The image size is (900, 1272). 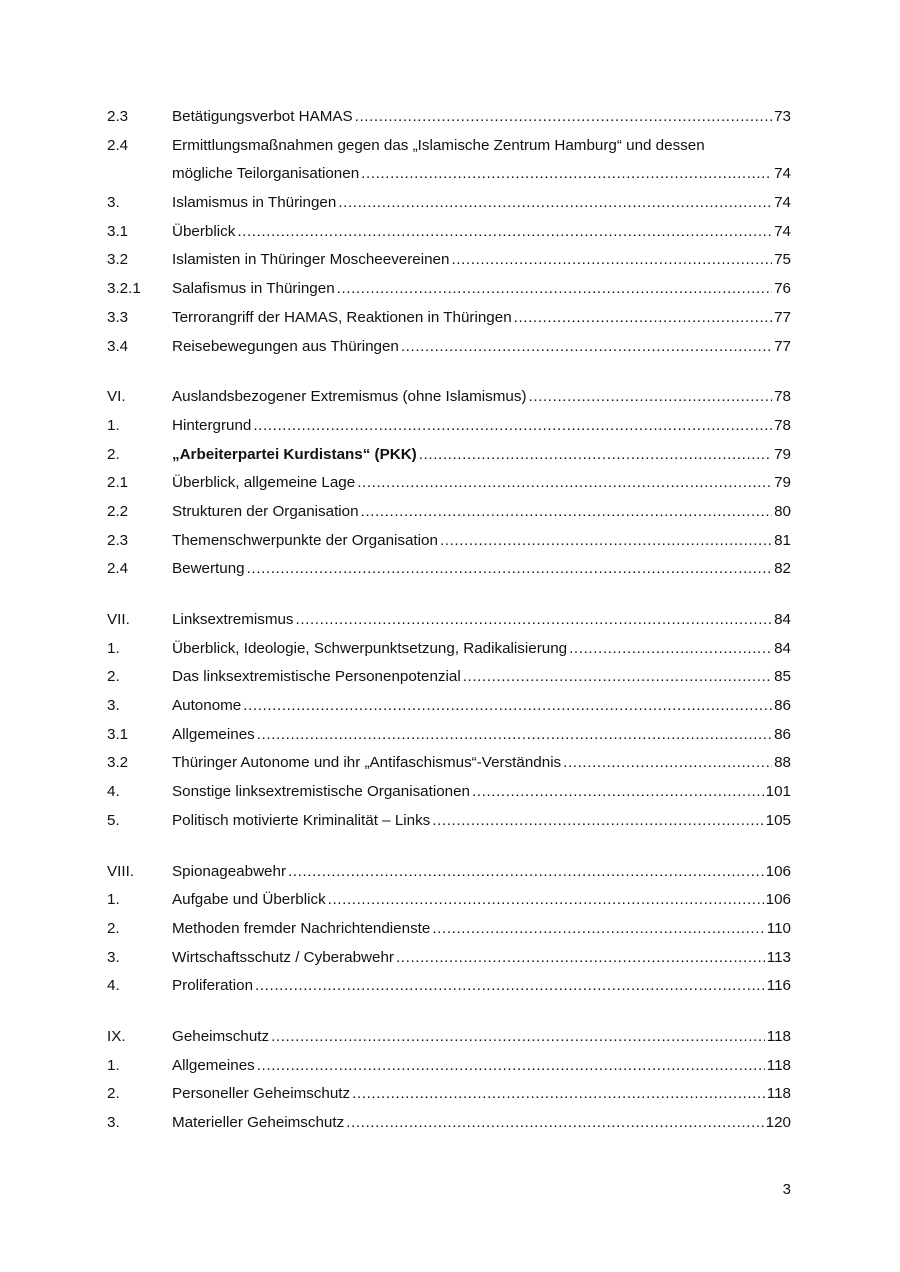 I want to click on toc-entry: 1. Hintergrund 78, so click(x=449, y=426).